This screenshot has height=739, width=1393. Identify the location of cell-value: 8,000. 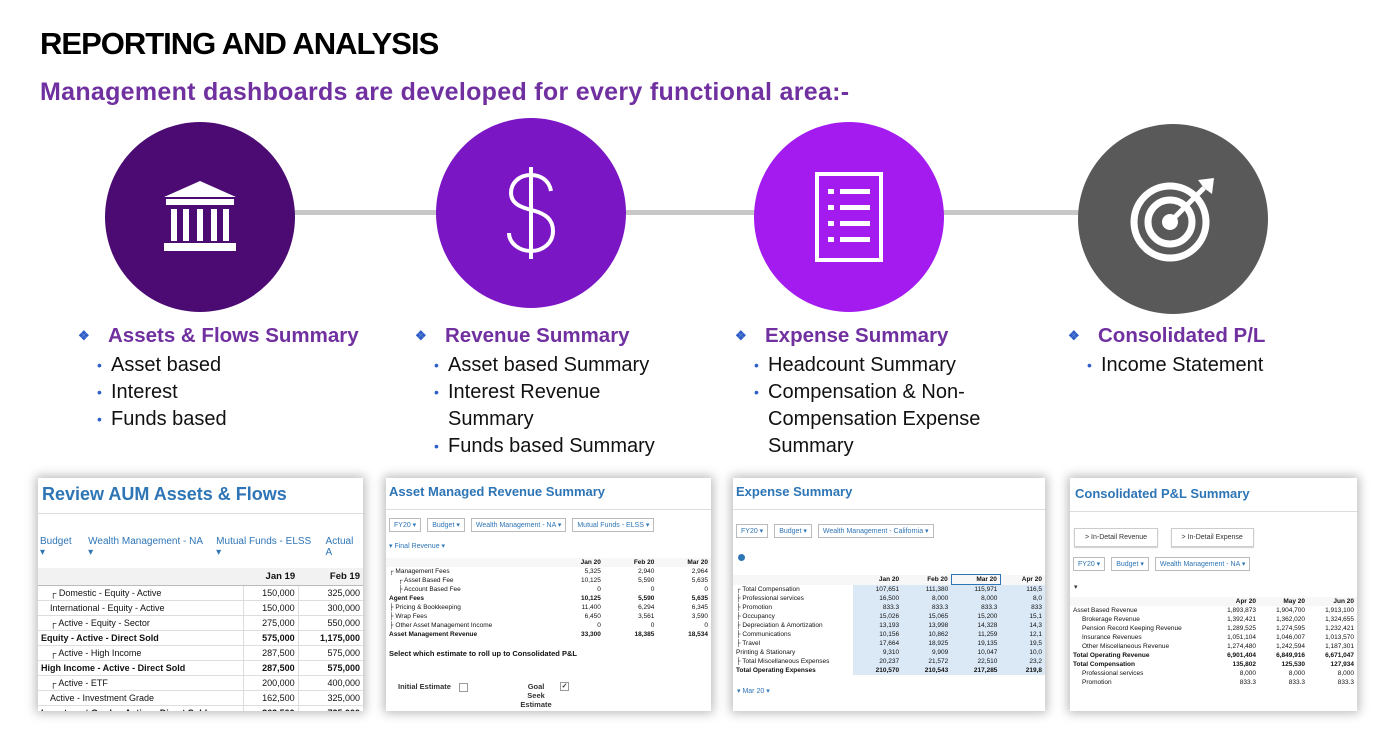
(1247, 673).